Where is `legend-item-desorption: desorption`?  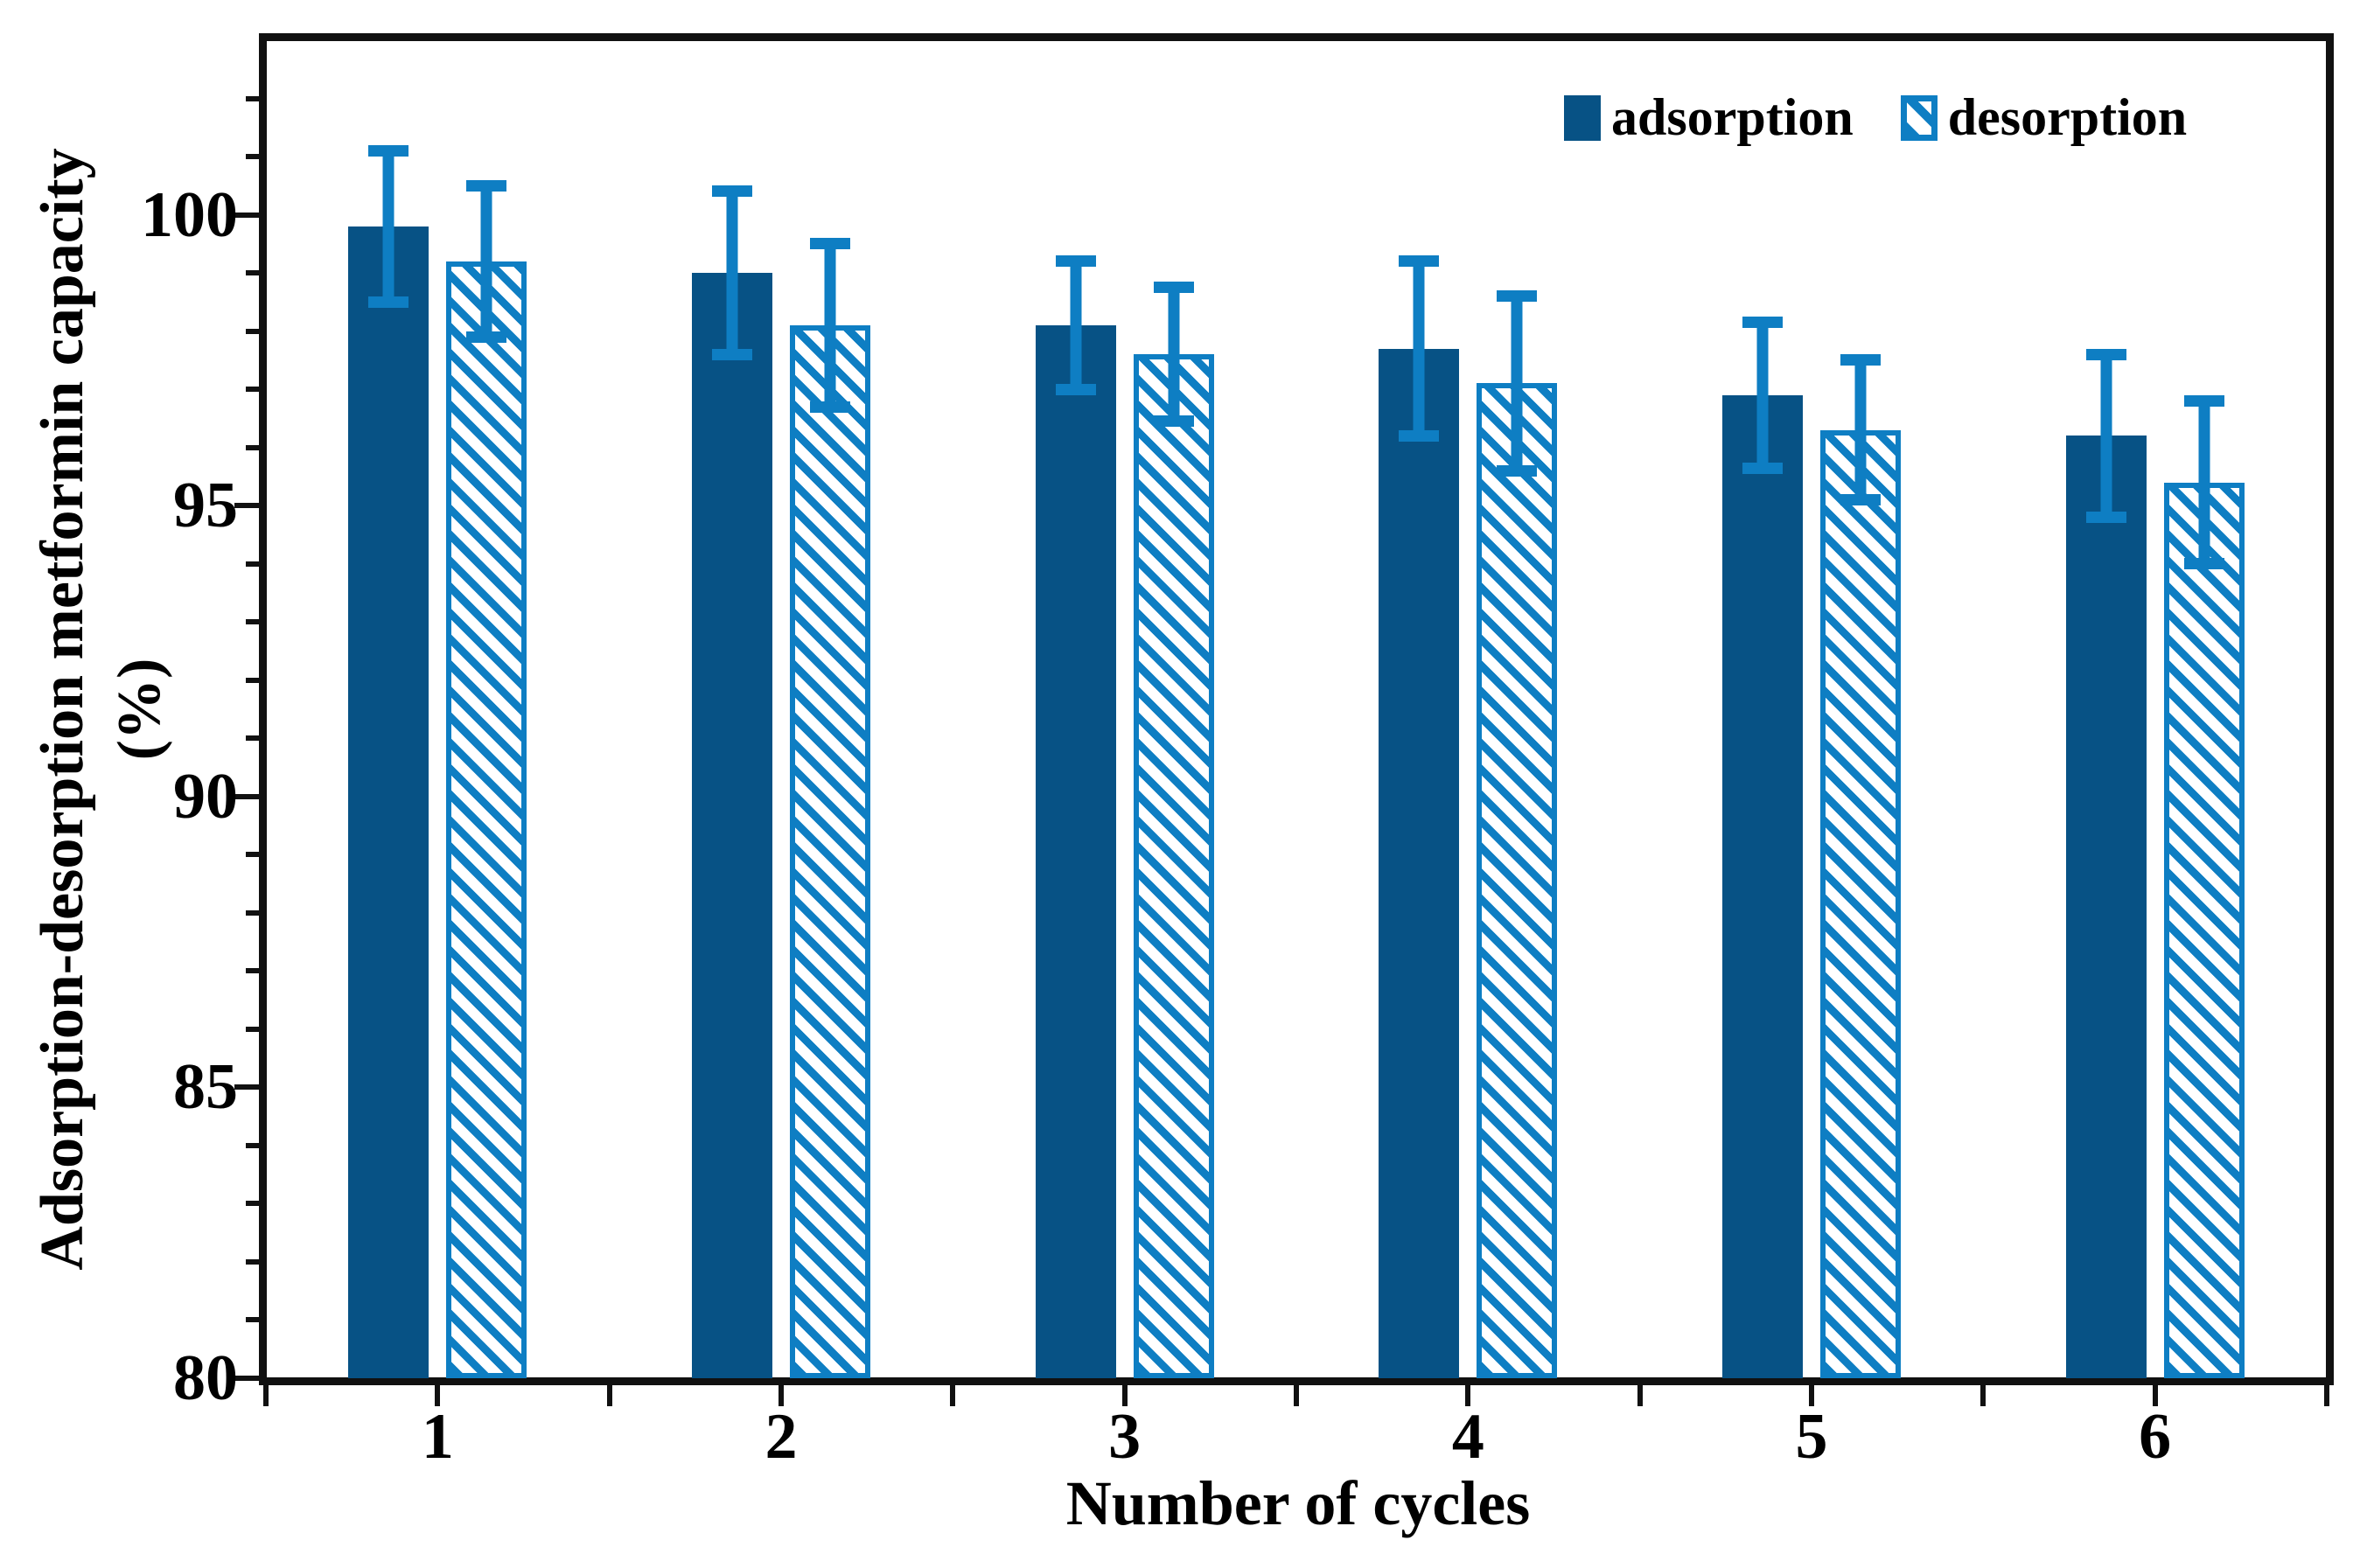
legend-item-desorption: desorption is located at coordinates (2044, 117).